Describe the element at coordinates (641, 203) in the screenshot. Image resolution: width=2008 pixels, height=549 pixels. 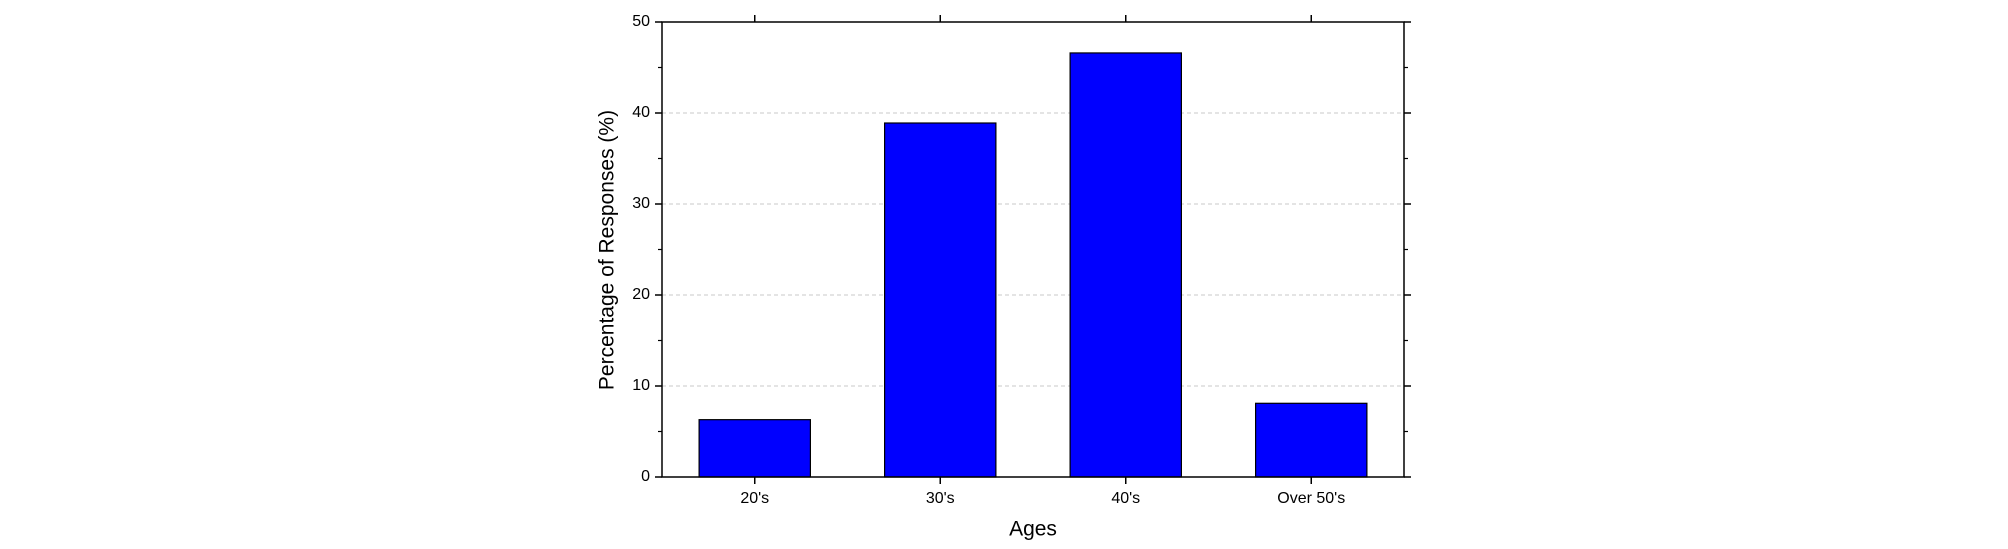
I see `y-tick-label: 30` at that location.